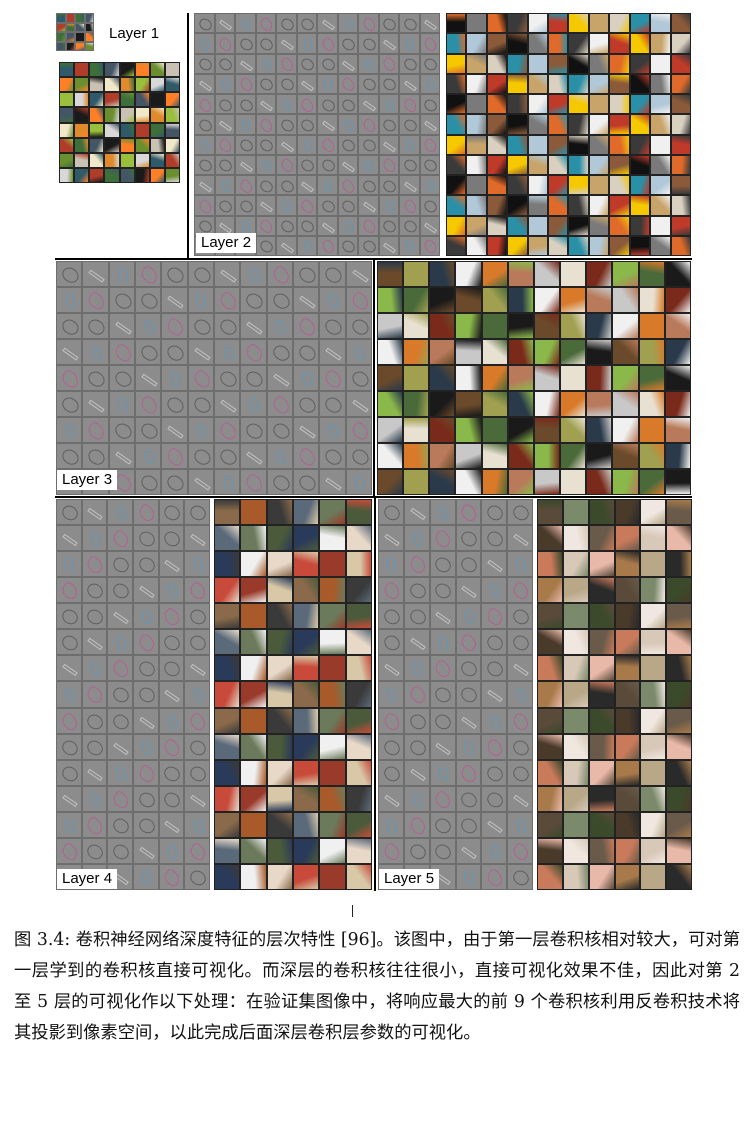 The width and height of the screenshot is (750, 1123). What do you see at coordinates (134, 34) in the screenshot?
I see `layer1-label: Layer 1` at bounding box center [134, 34].